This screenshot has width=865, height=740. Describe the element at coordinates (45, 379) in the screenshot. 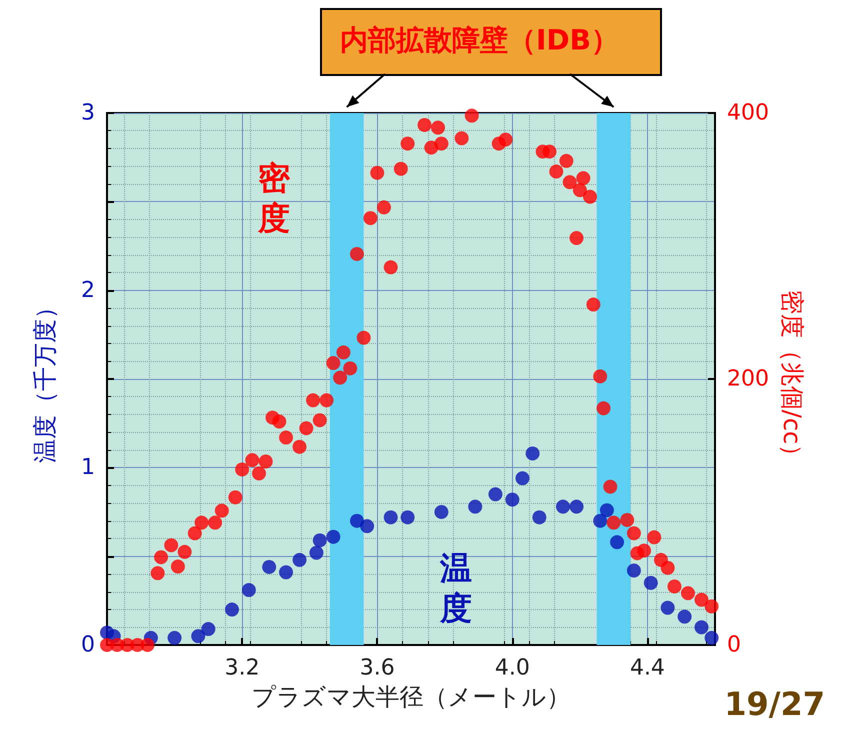

I see `y-axis-title: 温度（千万度）` at that location.